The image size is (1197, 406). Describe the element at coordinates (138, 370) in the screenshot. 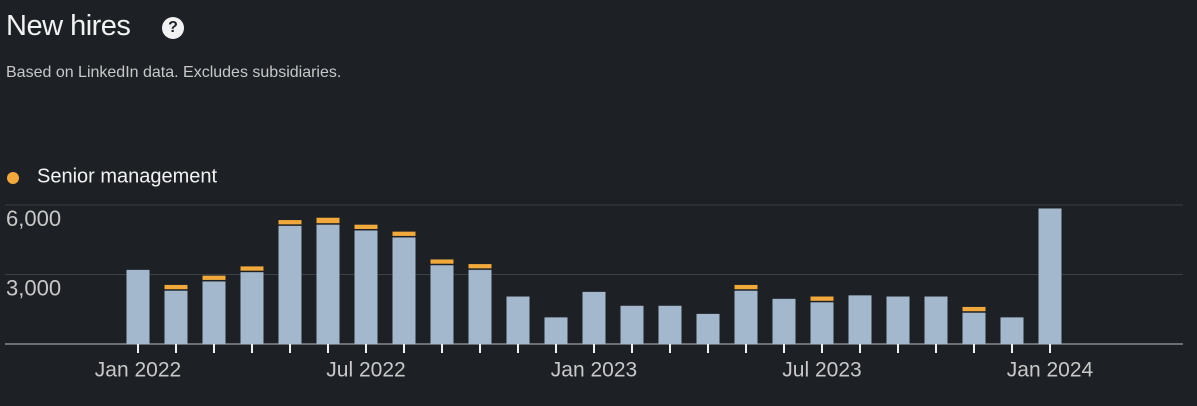

I see `x-tick-label: Jan 2022` at that location.